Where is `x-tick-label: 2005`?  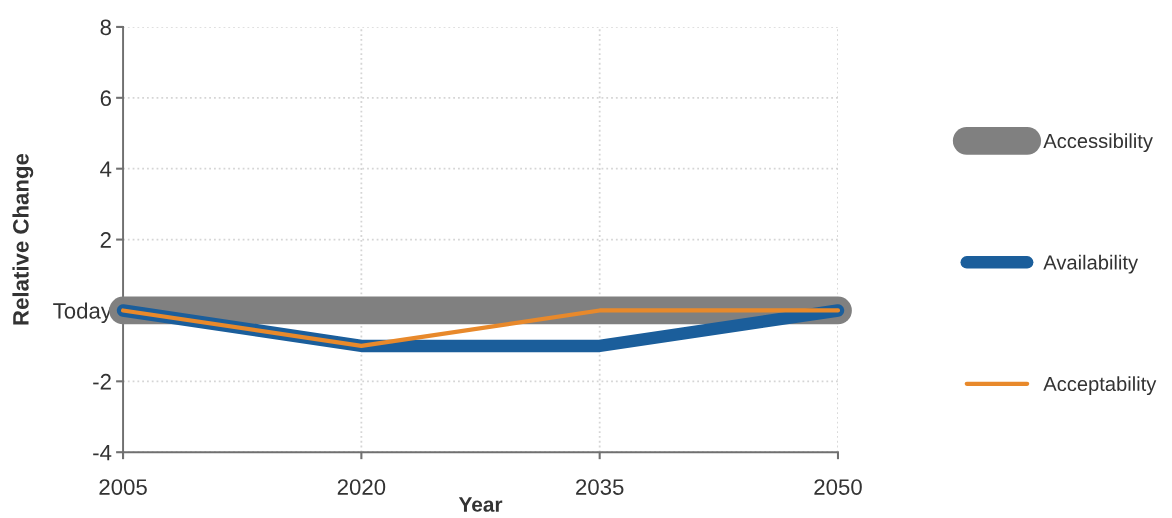
x-tick-label: 2005 is located at coordinates (123, 487).